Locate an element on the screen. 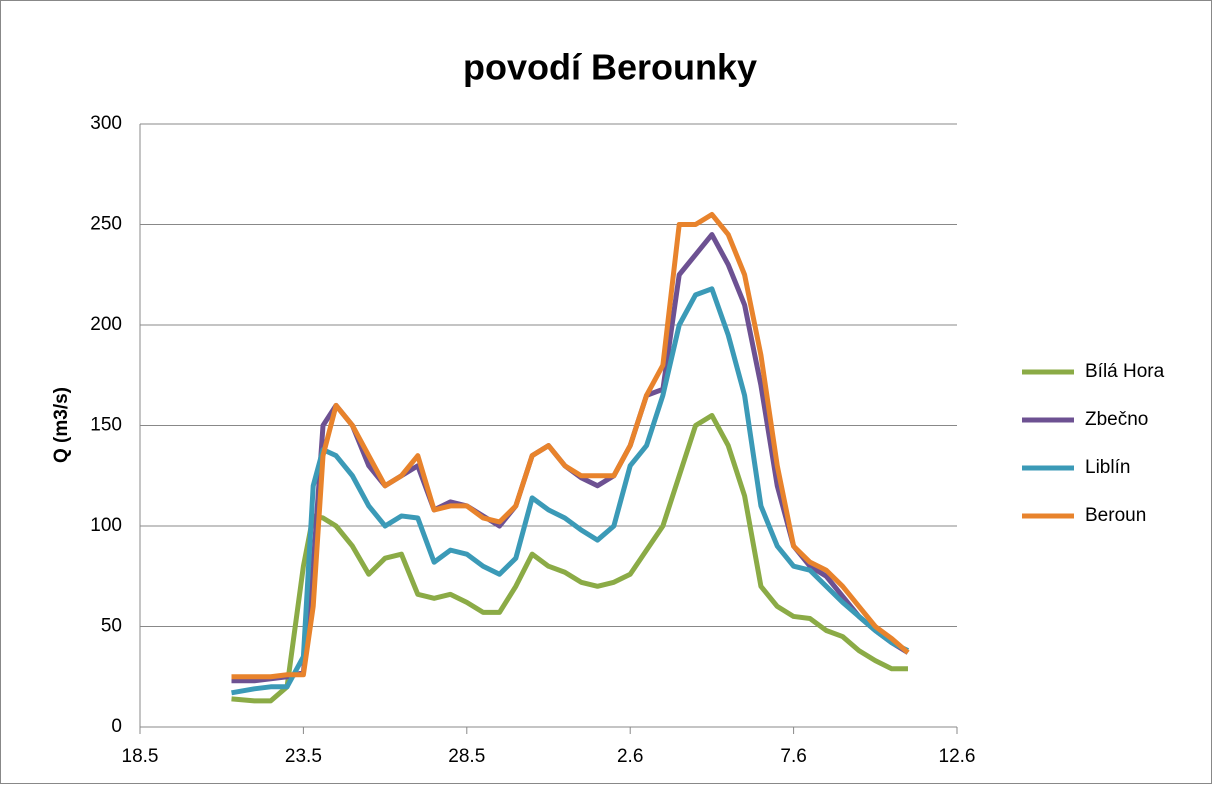 This screenshot has height=790, width=1213. y-tick-label: 100 is located at coordinates (106, 525).